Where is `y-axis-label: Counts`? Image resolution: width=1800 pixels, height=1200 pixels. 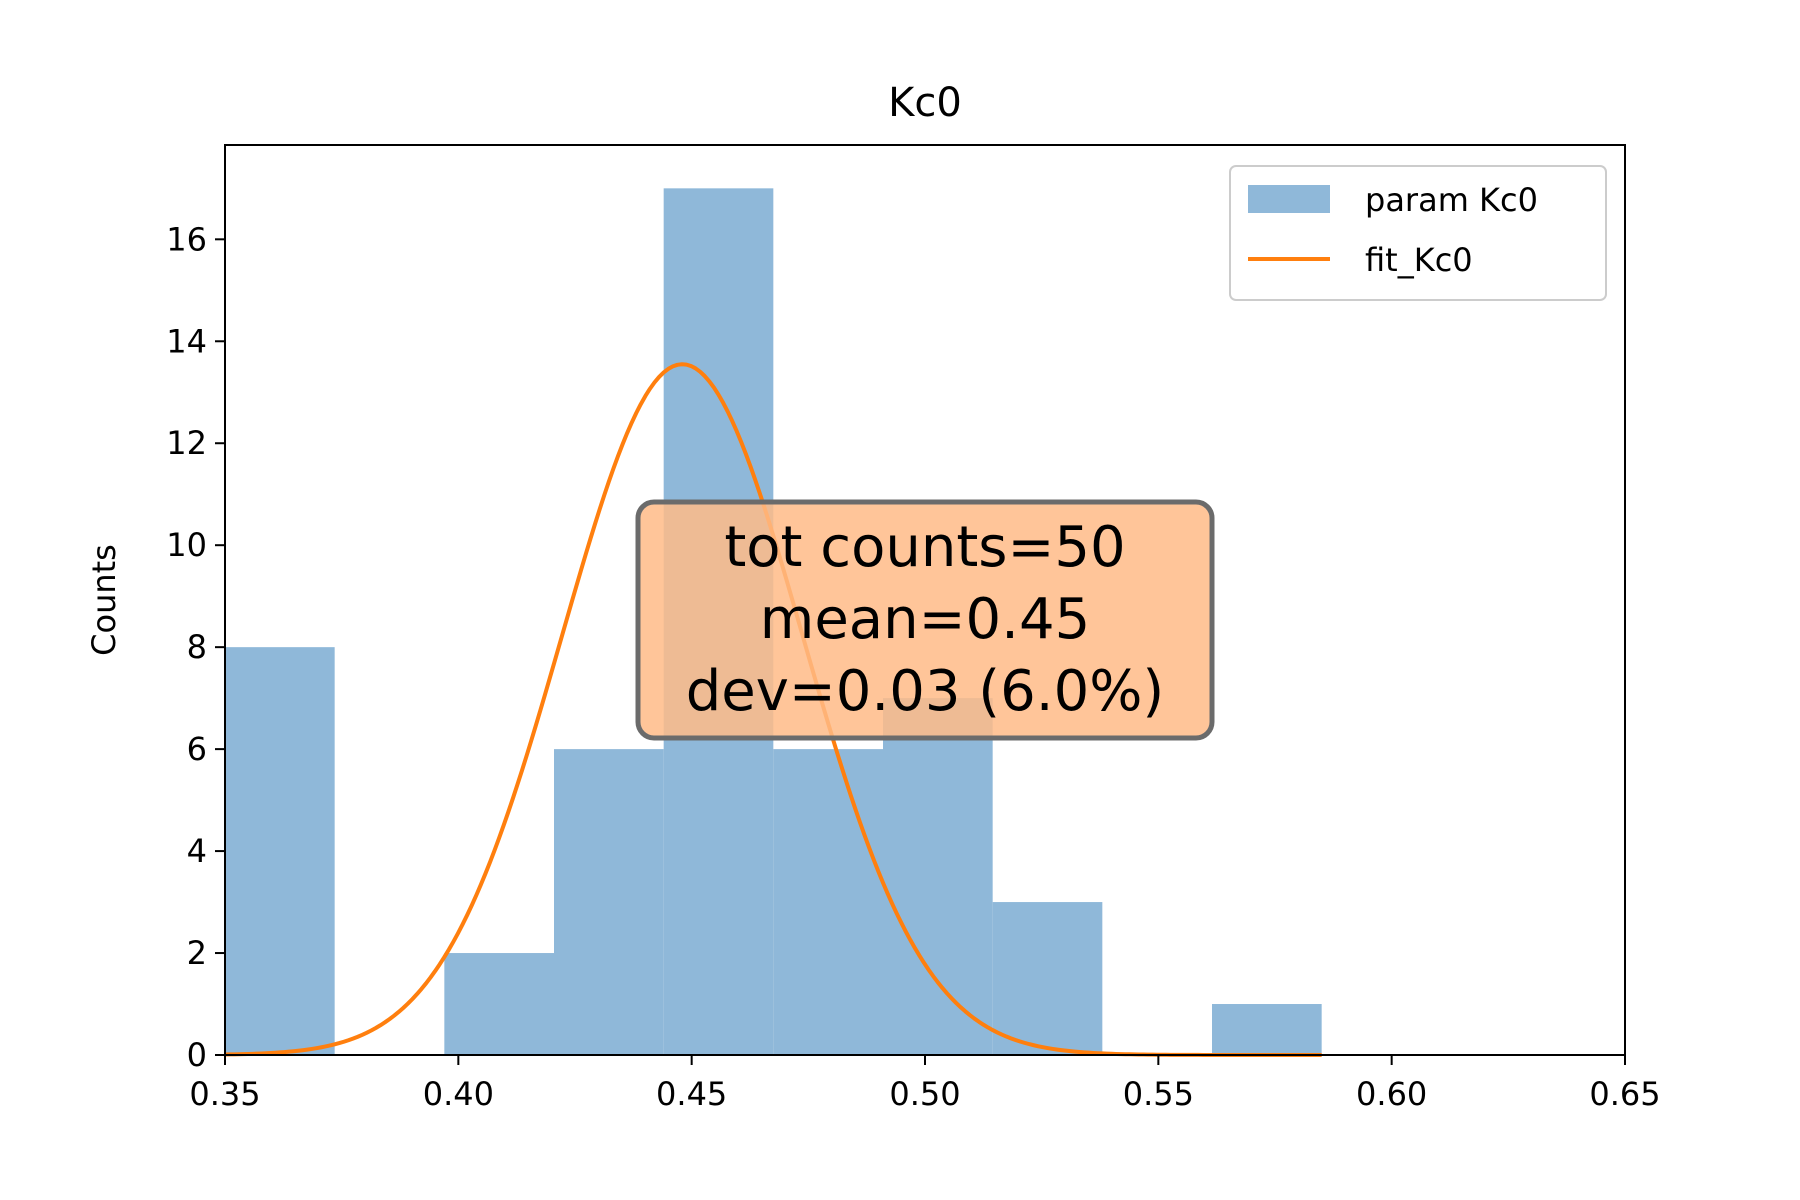 y-axis-label: Counts is located at coordinates (104, 600).